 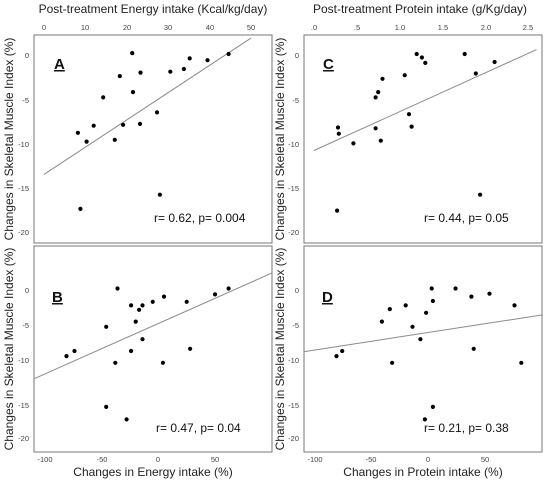 What do you see at coordinates (293, 360) in the screenshot?
I see `panel-d-ytick-label: -10` at bounding box center [293, 360].